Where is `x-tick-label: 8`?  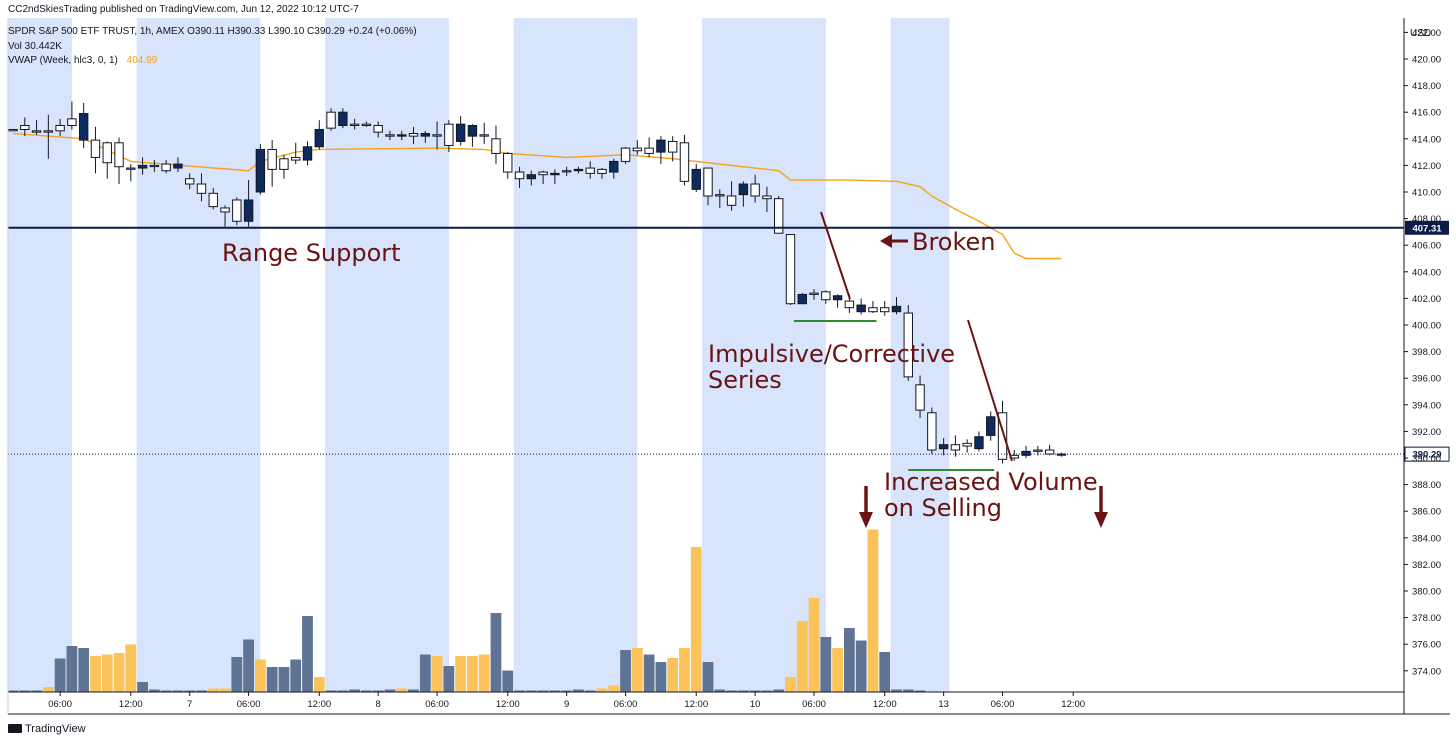 x-tick-label: 8 is located at coordinates (378, 704).